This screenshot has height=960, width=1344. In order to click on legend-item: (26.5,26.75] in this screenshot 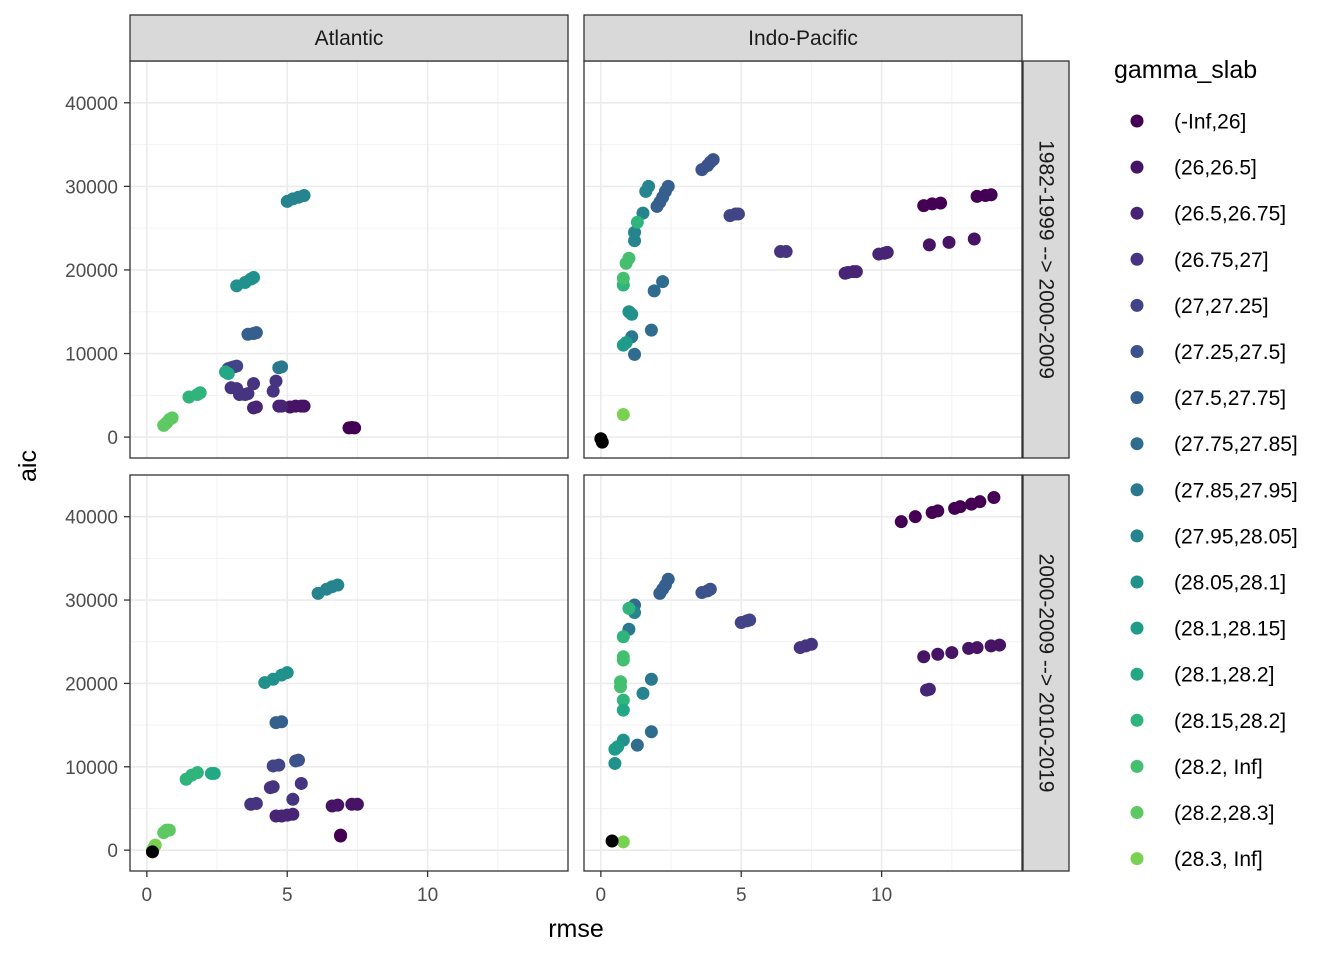, I will do `click(1208, 214)`.